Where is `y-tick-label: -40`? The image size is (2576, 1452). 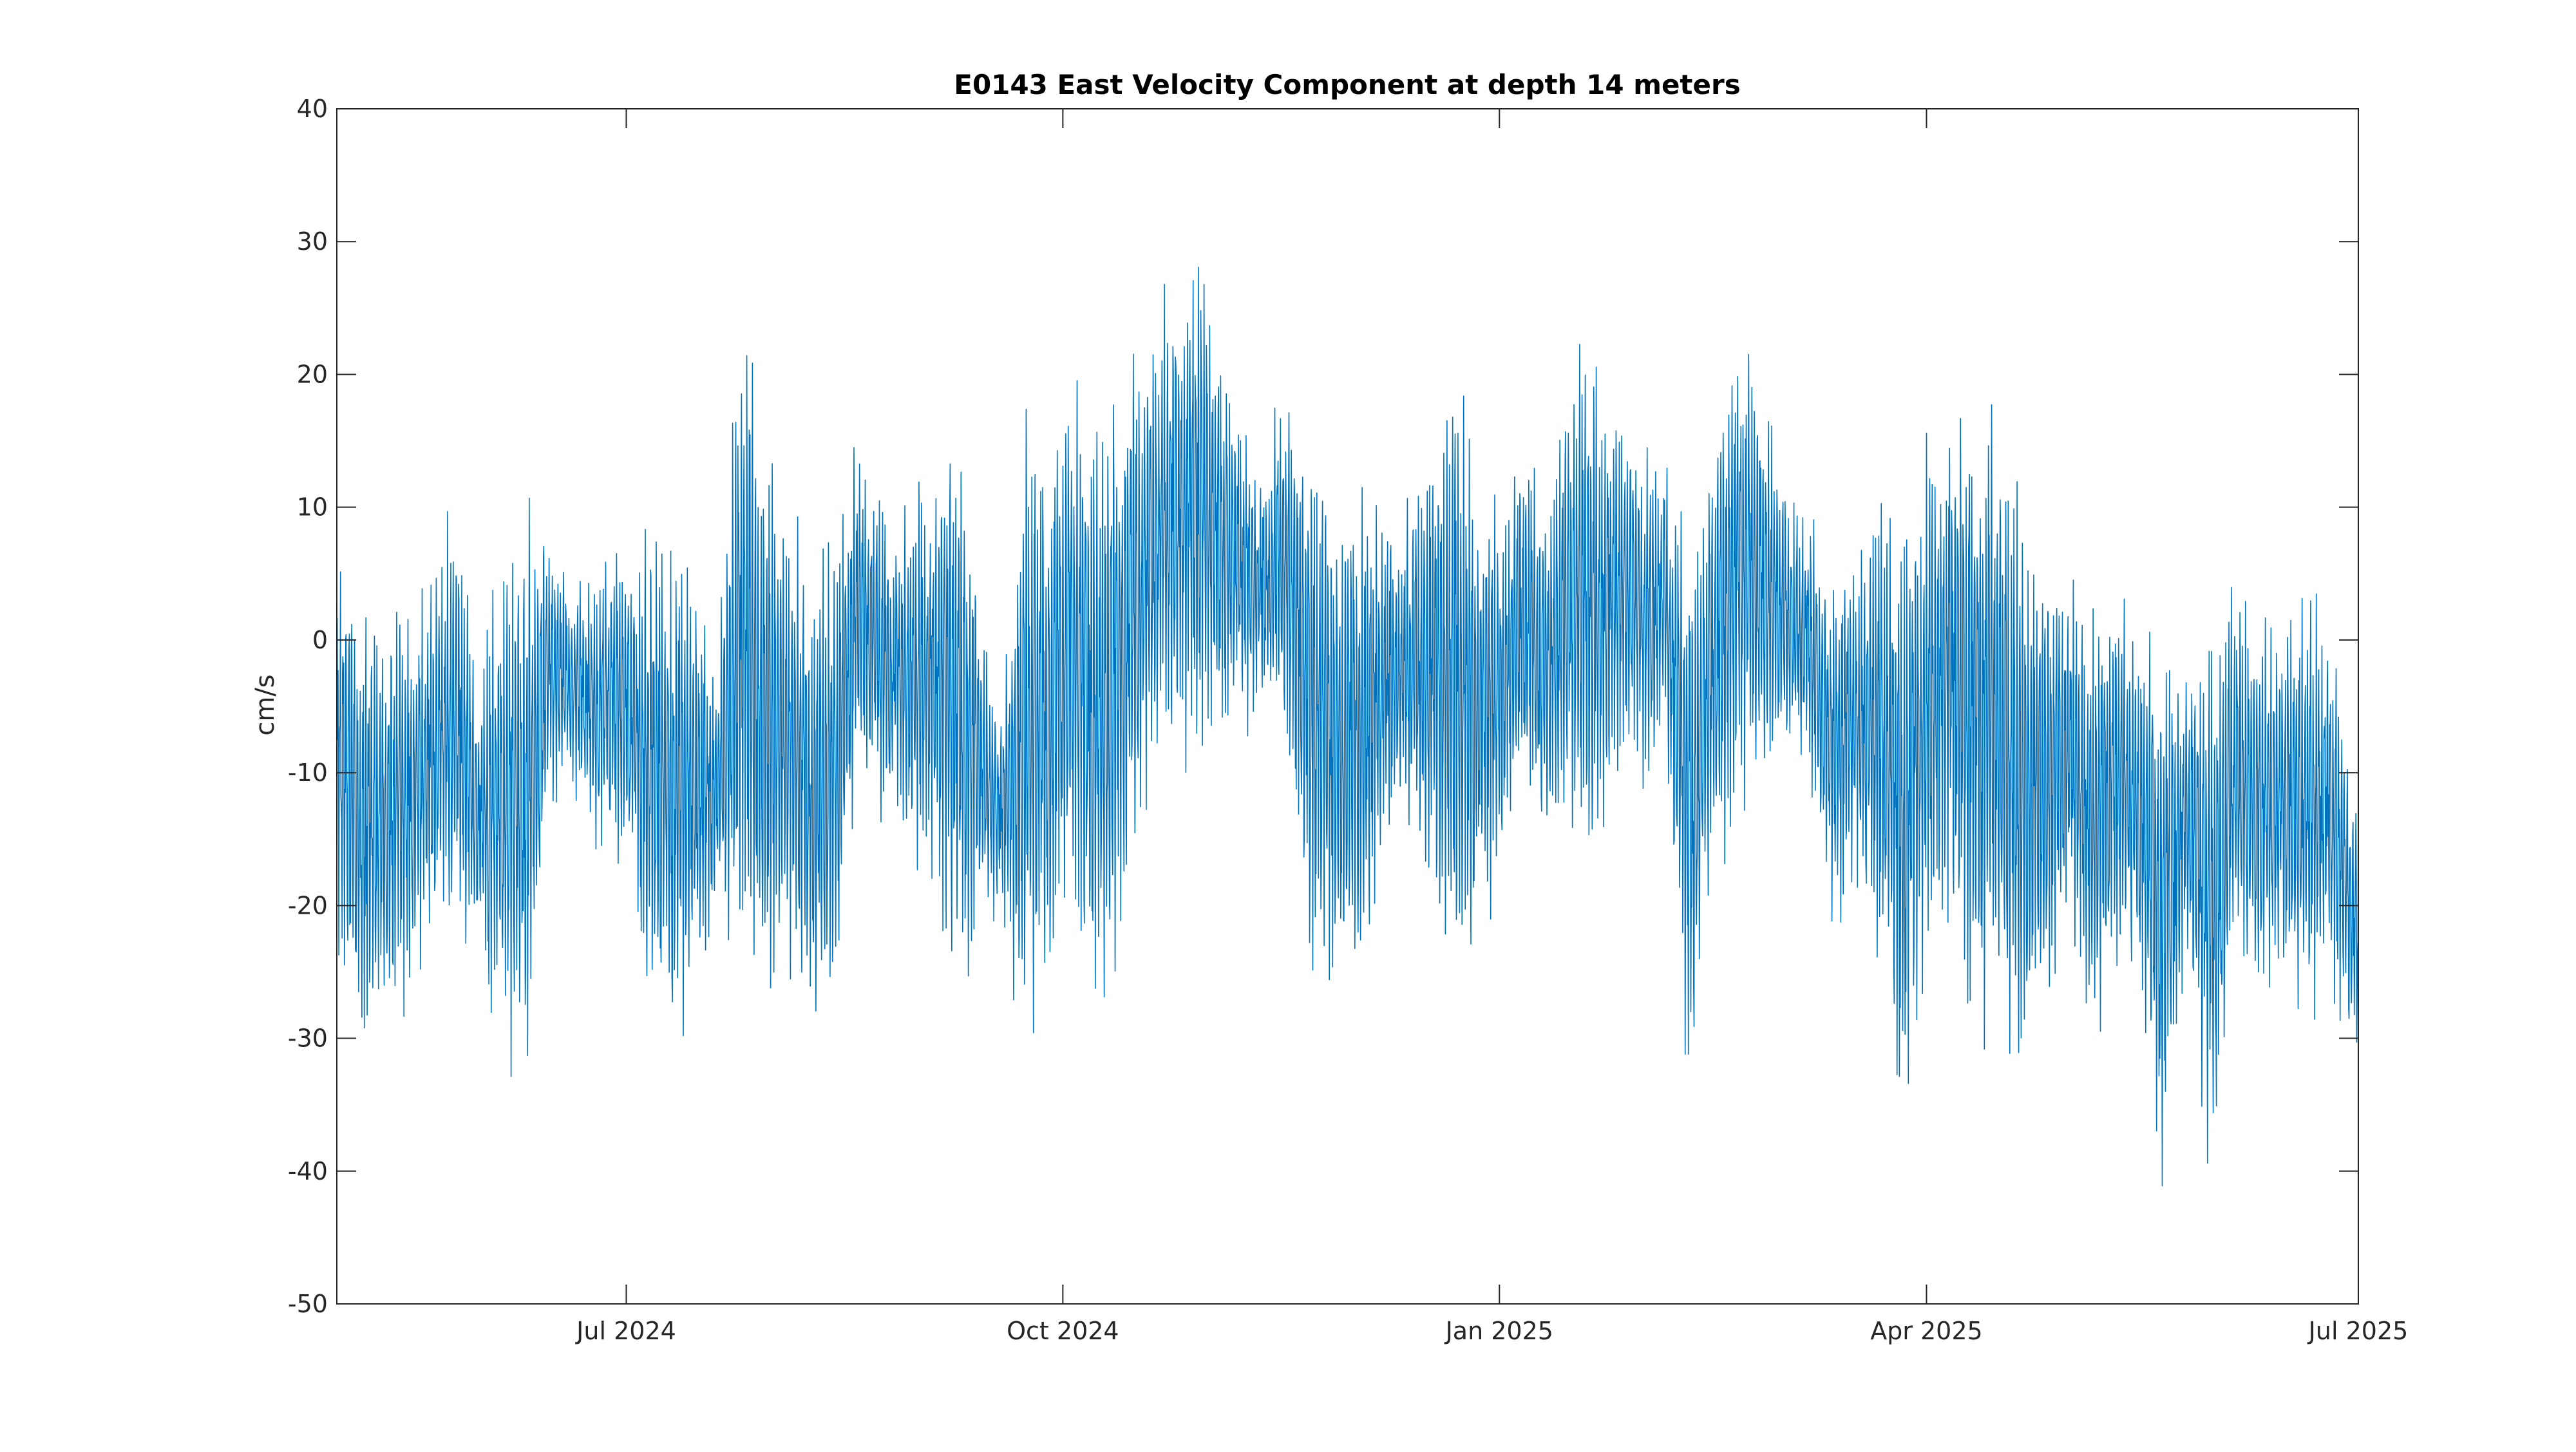
y-tick-label: -40 is located at coordinates (308, 1171).